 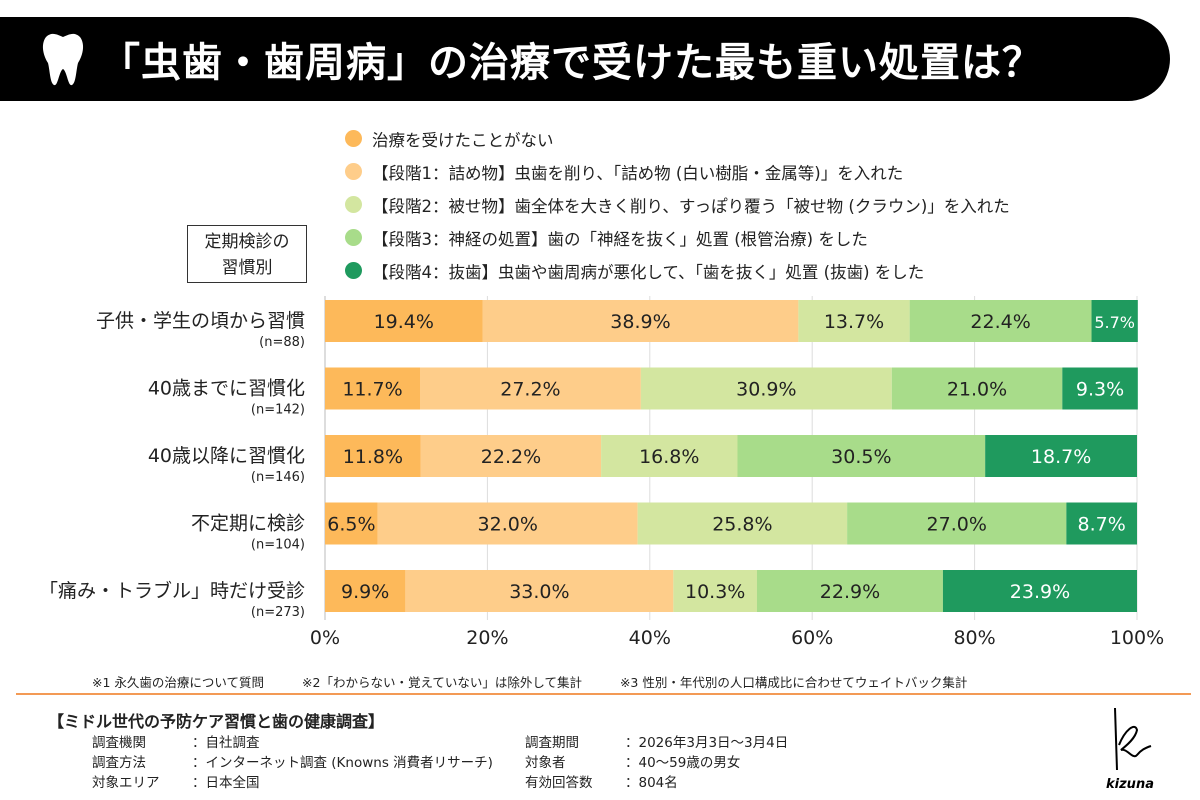 I want to click on data-label: 27.2%, so click(x=530, y=390).